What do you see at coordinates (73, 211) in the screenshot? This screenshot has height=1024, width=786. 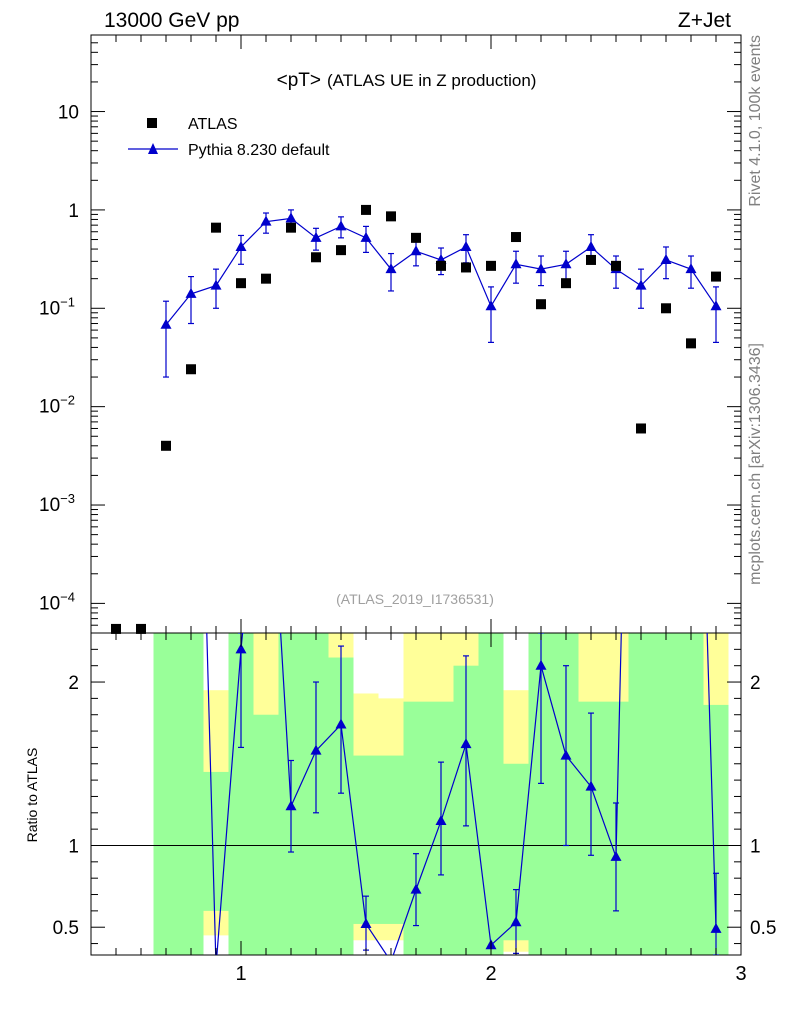 I see `main-y-tick-label: 1` at bounding box center [73, 211].